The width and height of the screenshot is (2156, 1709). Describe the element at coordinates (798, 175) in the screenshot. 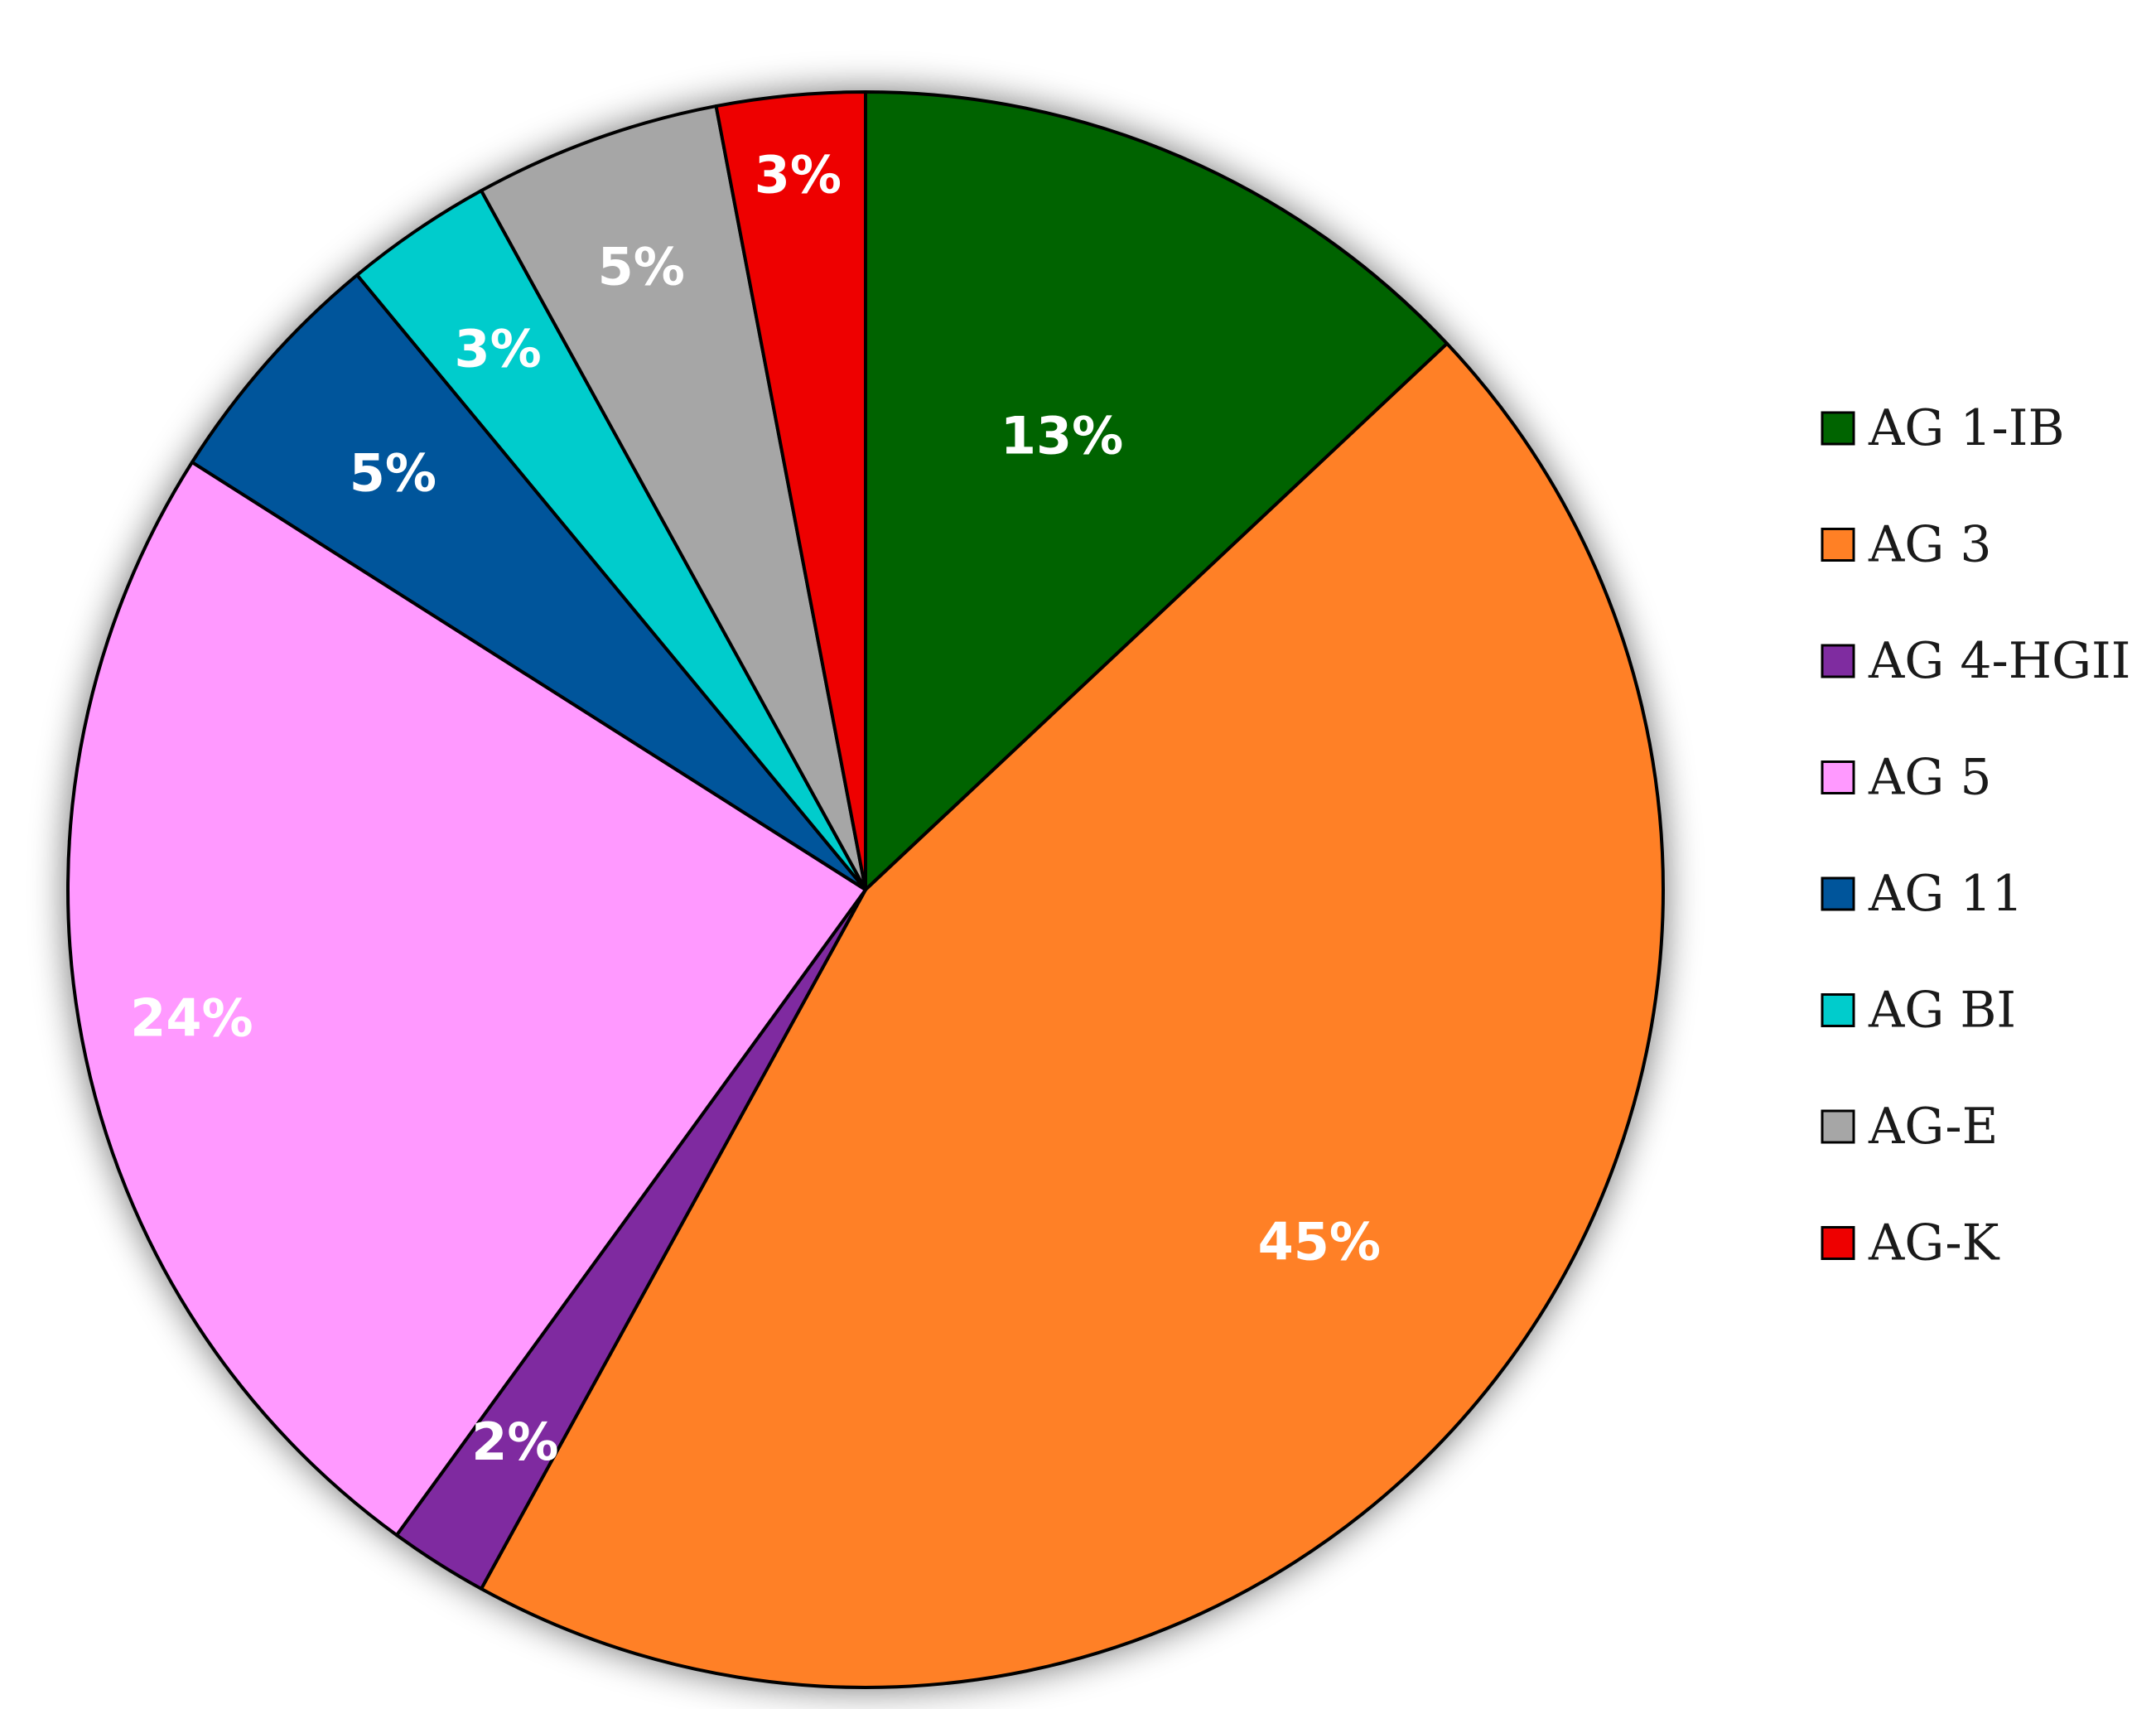

I see `slice-label-ag-k: 3%` at that location.